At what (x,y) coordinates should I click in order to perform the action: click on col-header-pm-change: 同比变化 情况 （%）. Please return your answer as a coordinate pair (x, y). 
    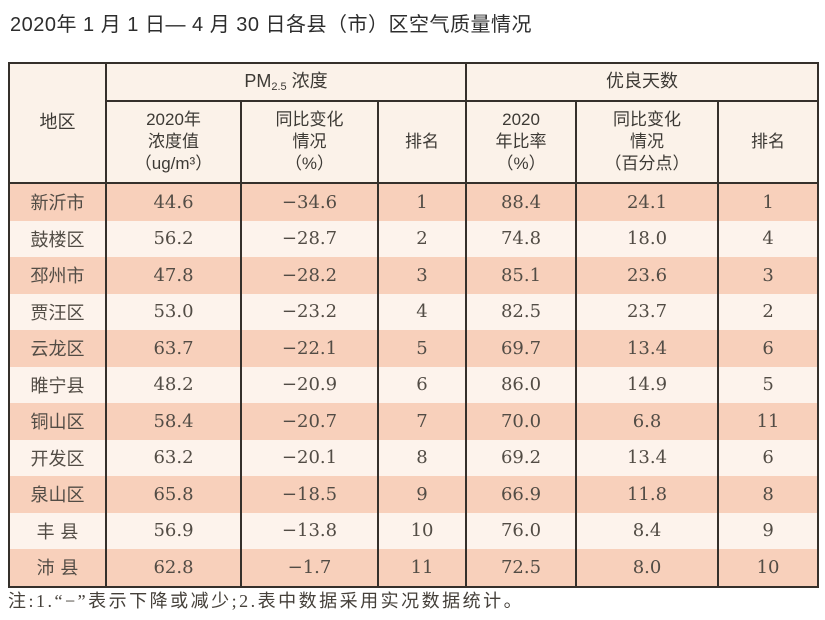
    Looking at the image, I should click on (309, 142).